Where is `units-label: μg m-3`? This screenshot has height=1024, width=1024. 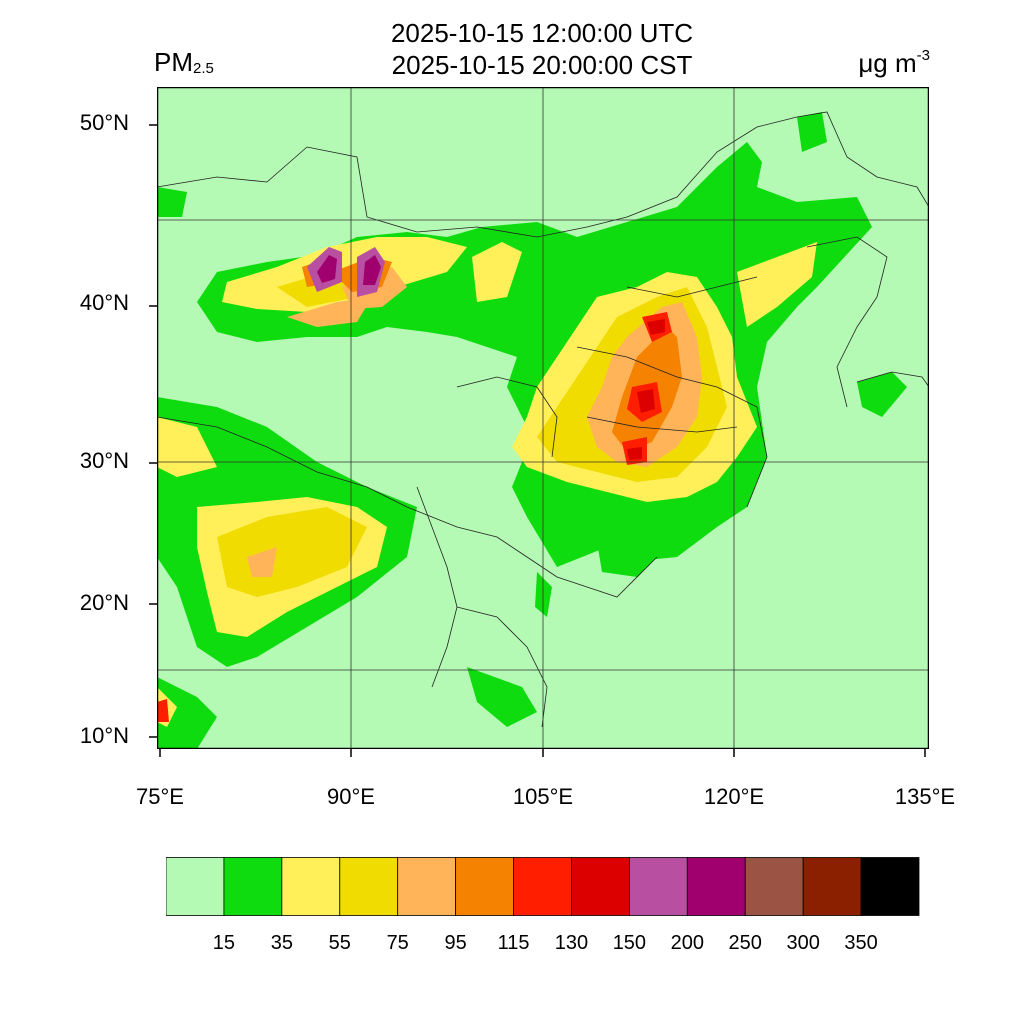
units-label: μg m-3 is located at coordinates (894, 63).